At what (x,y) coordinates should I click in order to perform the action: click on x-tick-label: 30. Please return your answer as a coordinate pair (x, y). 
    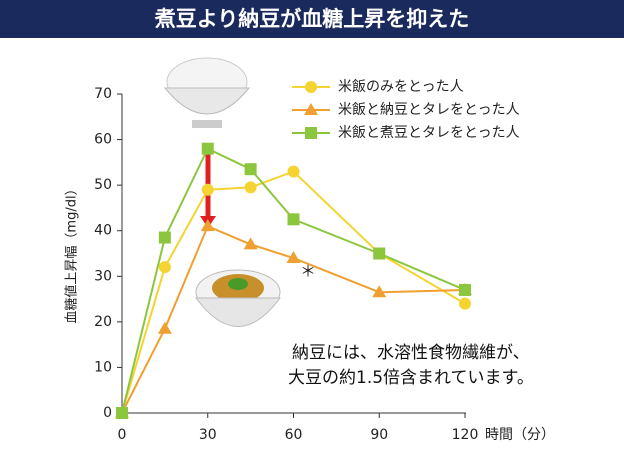
    Looking at the image, I should click on (208, 435).